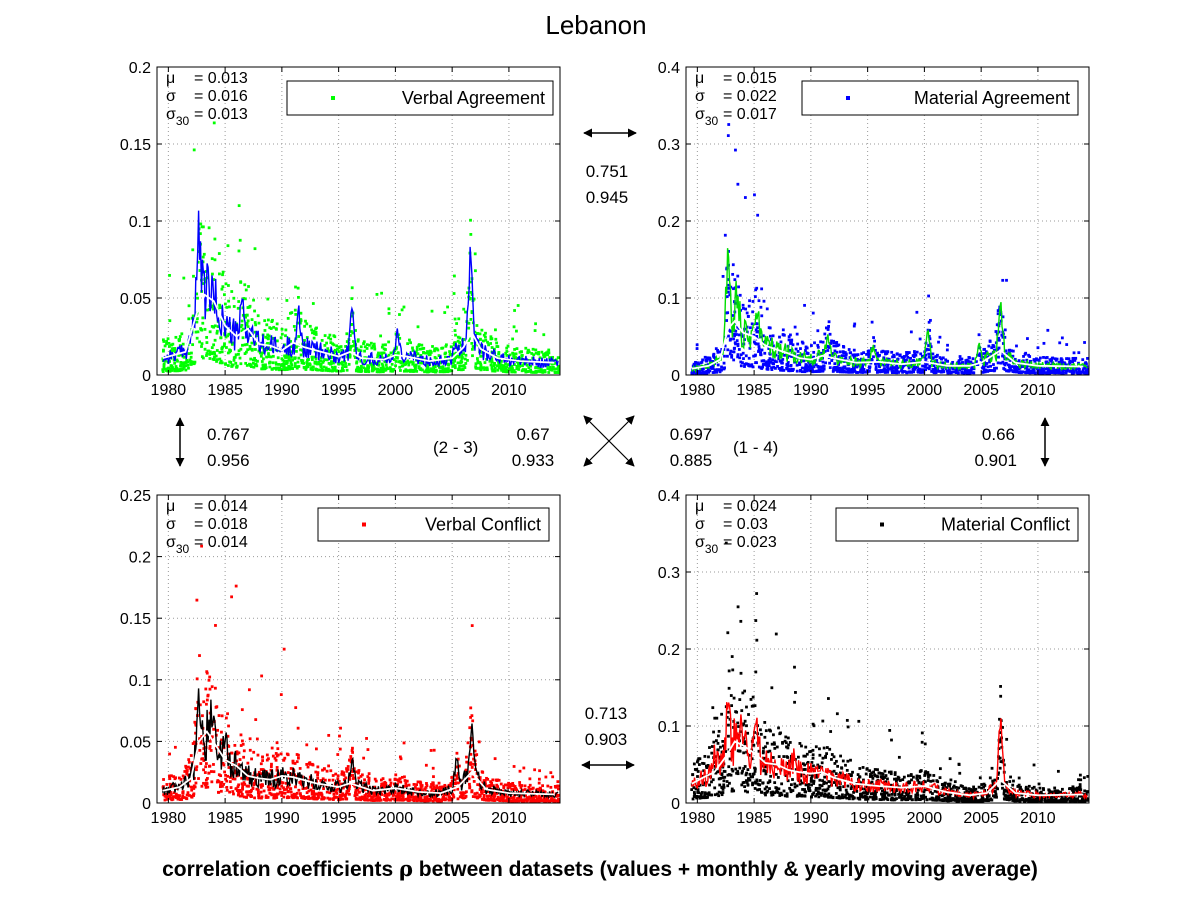 This screenshot has width=1201, height=901. What do you see at coordinates (1038, 390) in the screenshot?
I see `x-tick-label: 2010` at bounding box center [1038, 390].